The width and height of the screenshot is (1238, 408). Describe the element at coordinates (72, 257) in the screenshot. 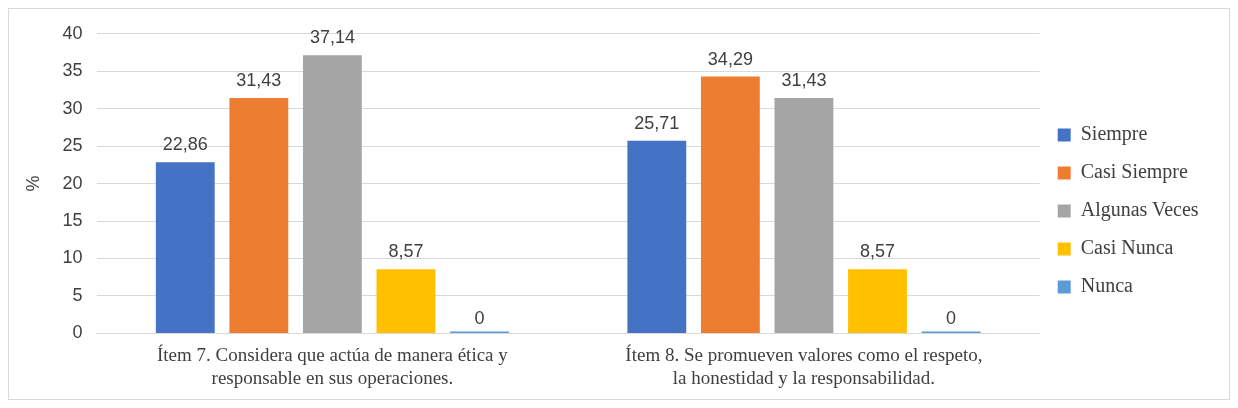

I see `y-tick-label: 10` at that location.